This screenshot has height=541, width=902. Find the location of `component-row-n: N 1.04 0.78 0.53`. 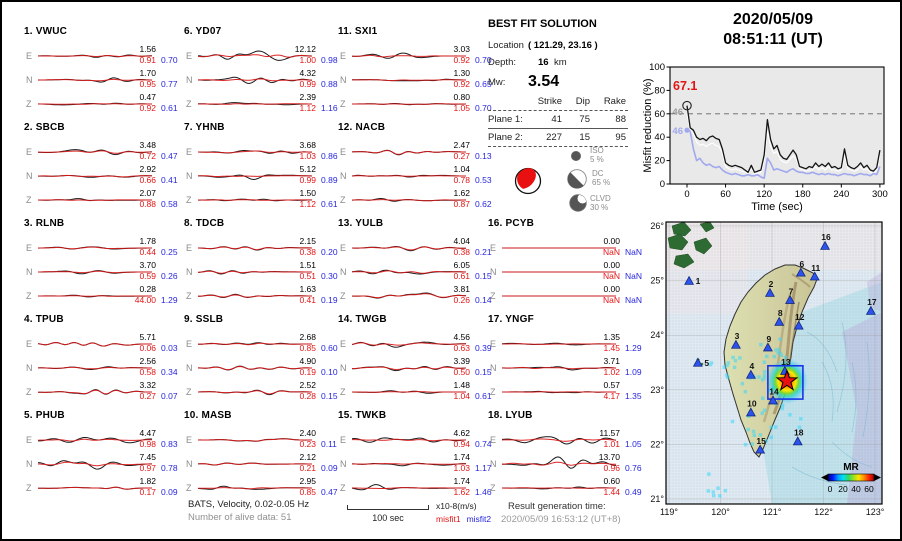

component-row-n: N 1.04 0.78 0.53 is located at coordinates (417, 176).